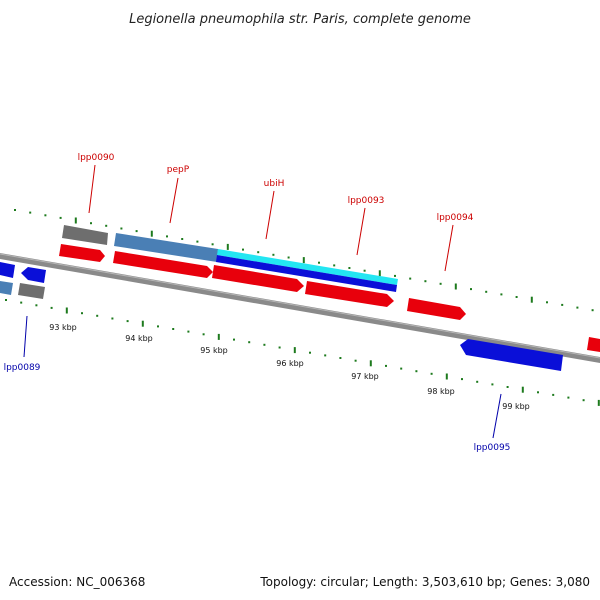 The width and height of the screenshot is (600, 600). Describe the element at coordinates (174, 200) in the screenshot. I see `leader-pepP` at that location.